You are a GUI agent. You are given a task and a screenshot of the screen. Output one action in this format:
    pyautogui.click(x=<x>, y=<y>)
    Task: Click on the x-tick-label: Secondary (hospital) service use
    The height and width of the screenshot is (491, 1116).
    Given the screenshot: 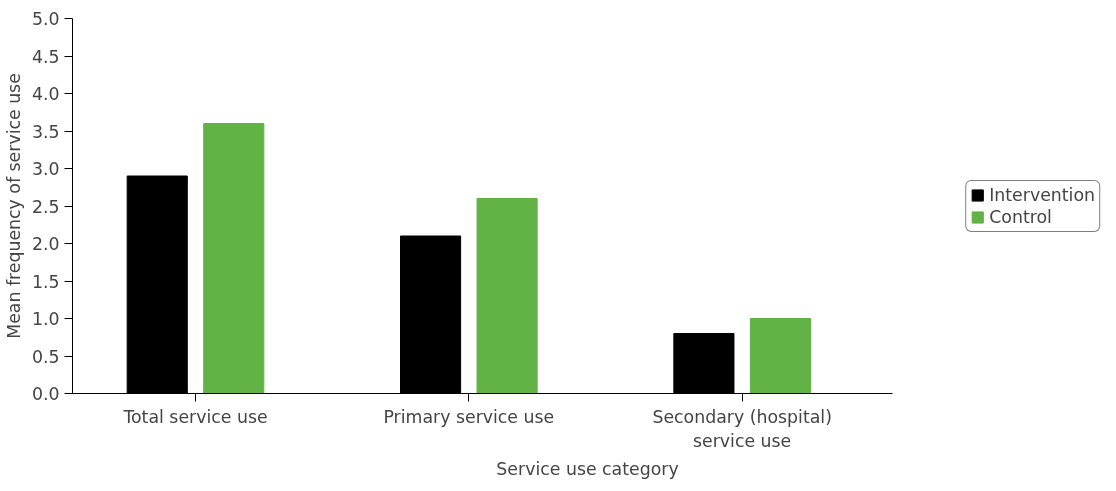 What is the action you would take?
    pyautogui.click(x=742, y=428)
    